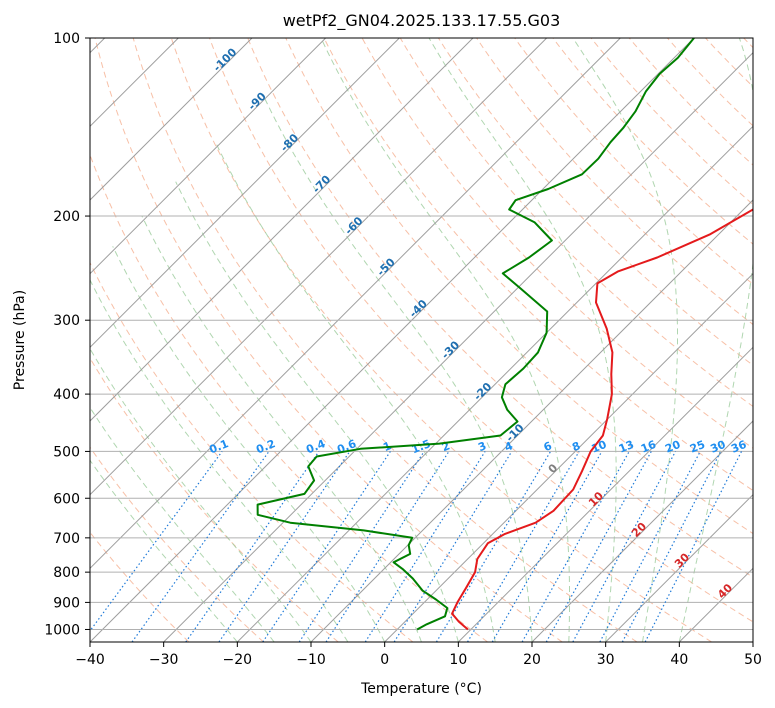  Describe the element at coordinates (66, 539) in the screenshot. I see `y-tick-label: 700` at that location.